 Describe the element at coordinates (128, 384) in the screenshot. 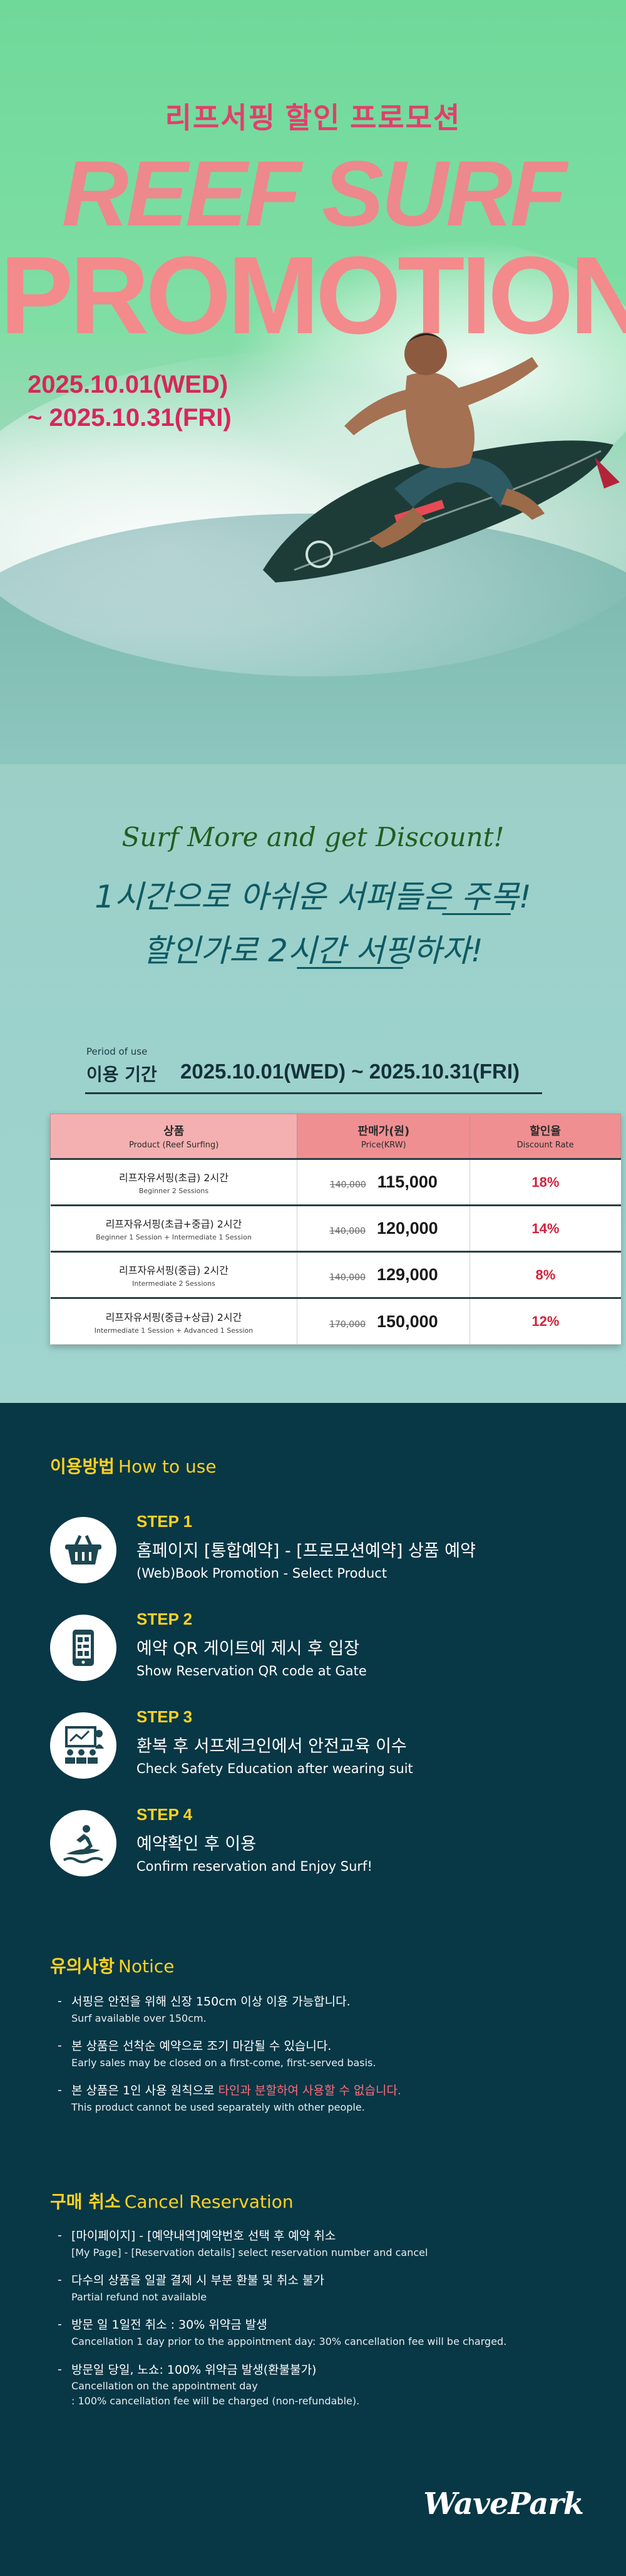

I see `hero-date-start: 2025.10.01(WED)` at that location.